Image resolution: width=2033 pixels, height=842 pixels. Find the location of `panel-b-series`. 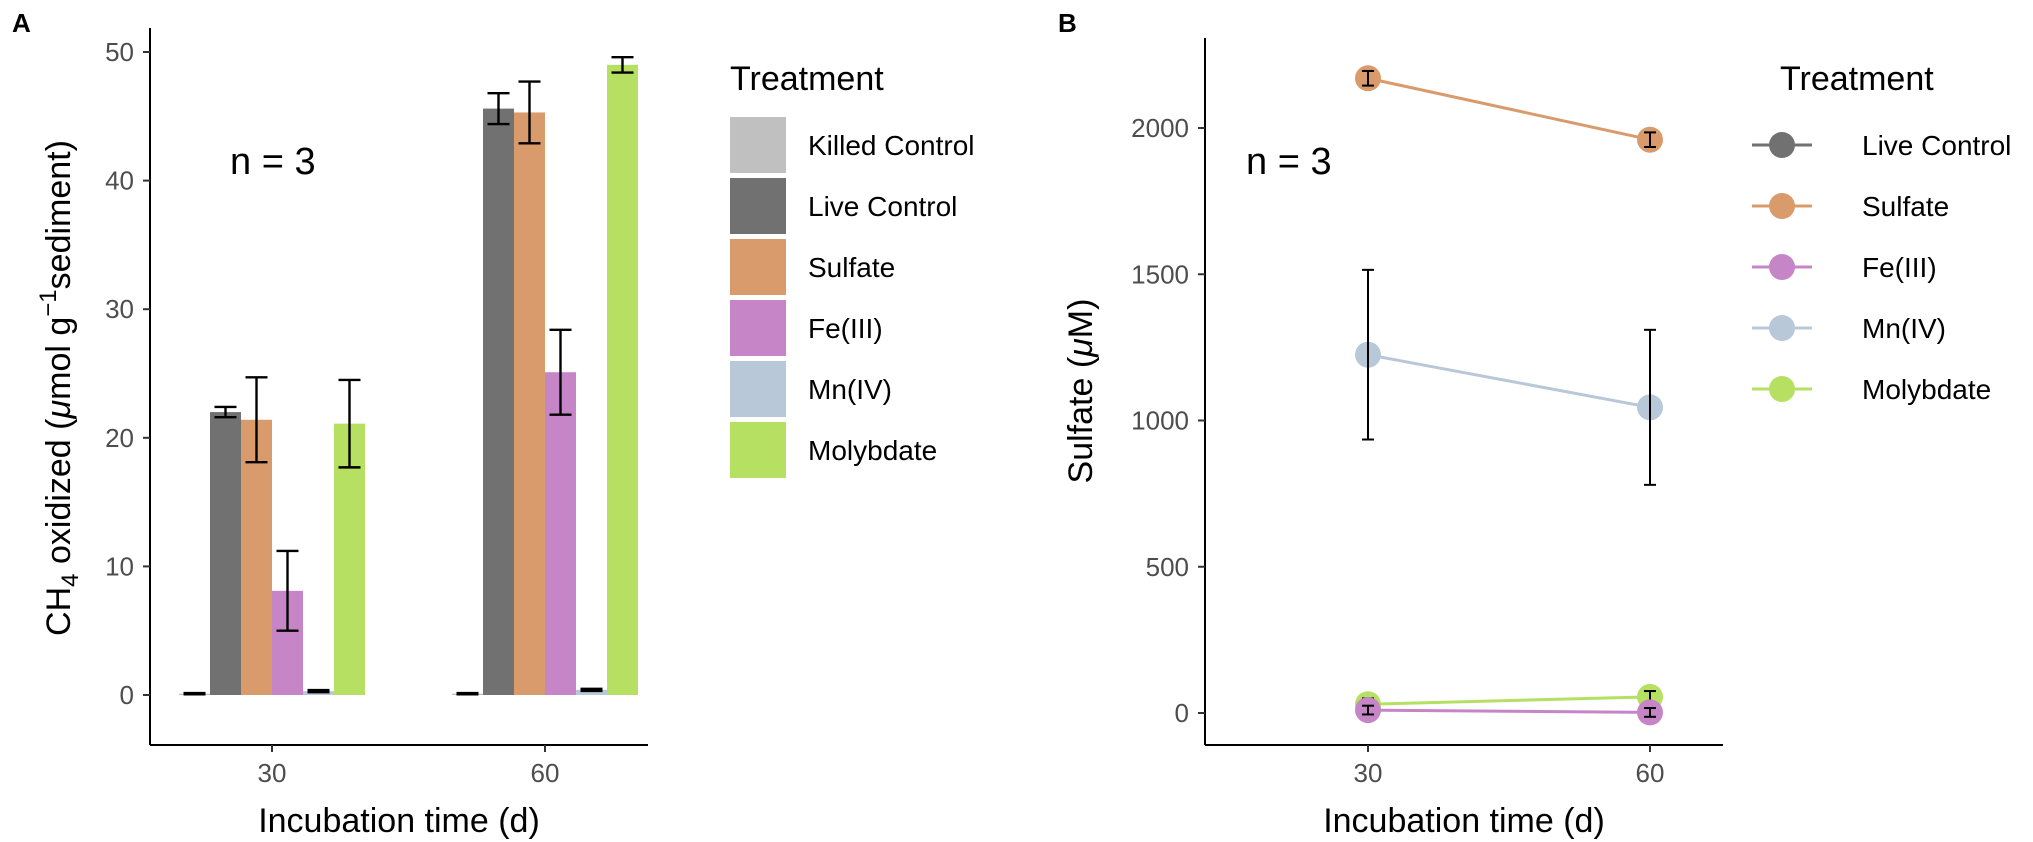

panel-b-series is located at coordinates (1509, 395).